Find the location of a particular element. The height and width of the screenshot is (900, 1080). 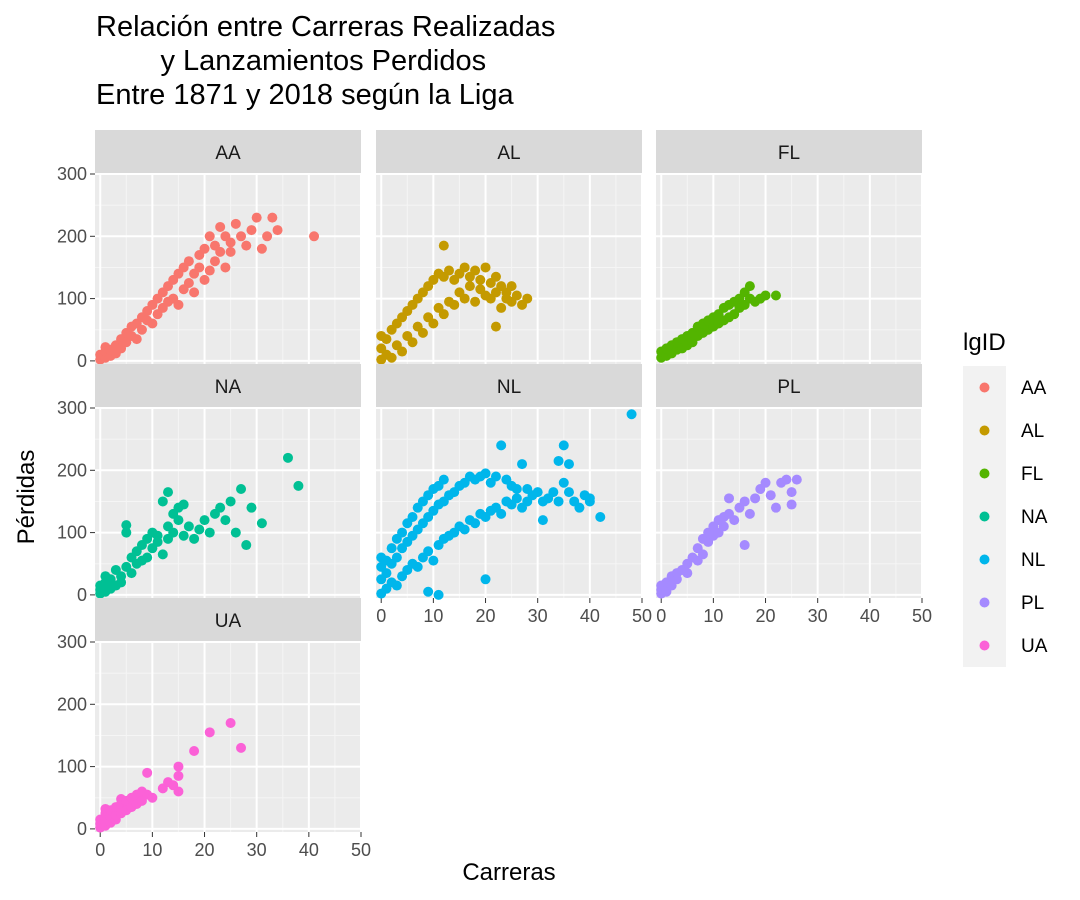

facet-strip-pl is located at coordinates (789, 386).